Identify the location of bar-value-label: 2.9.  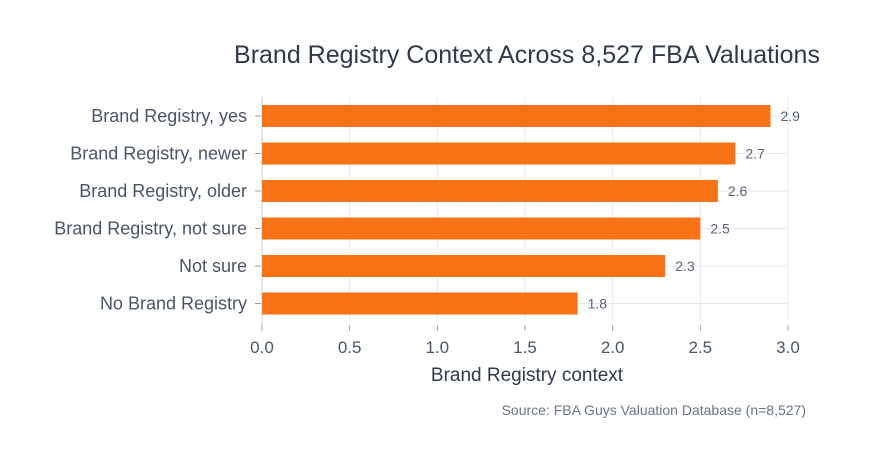
(790, 116).